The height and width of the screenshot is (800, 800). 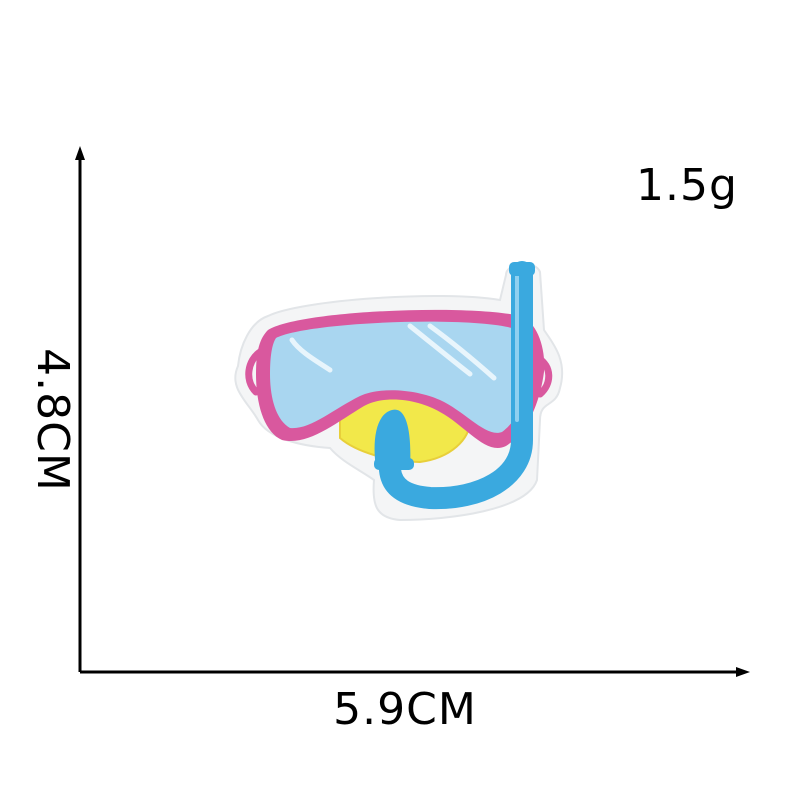 What do you see at coordinates (522, 269) in the screenshot?
I see `snorkel-top-cap` at bounding box center [522, 269].